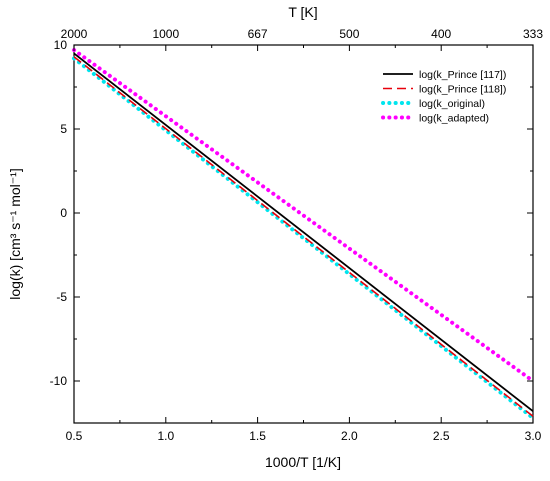  What do you see at coordinates (15, 233) in the screenshot?
I see `y-axis-title: log(k) [cm³ s⁻¹ mol⁻¹]` at bounding box center [15, 233].